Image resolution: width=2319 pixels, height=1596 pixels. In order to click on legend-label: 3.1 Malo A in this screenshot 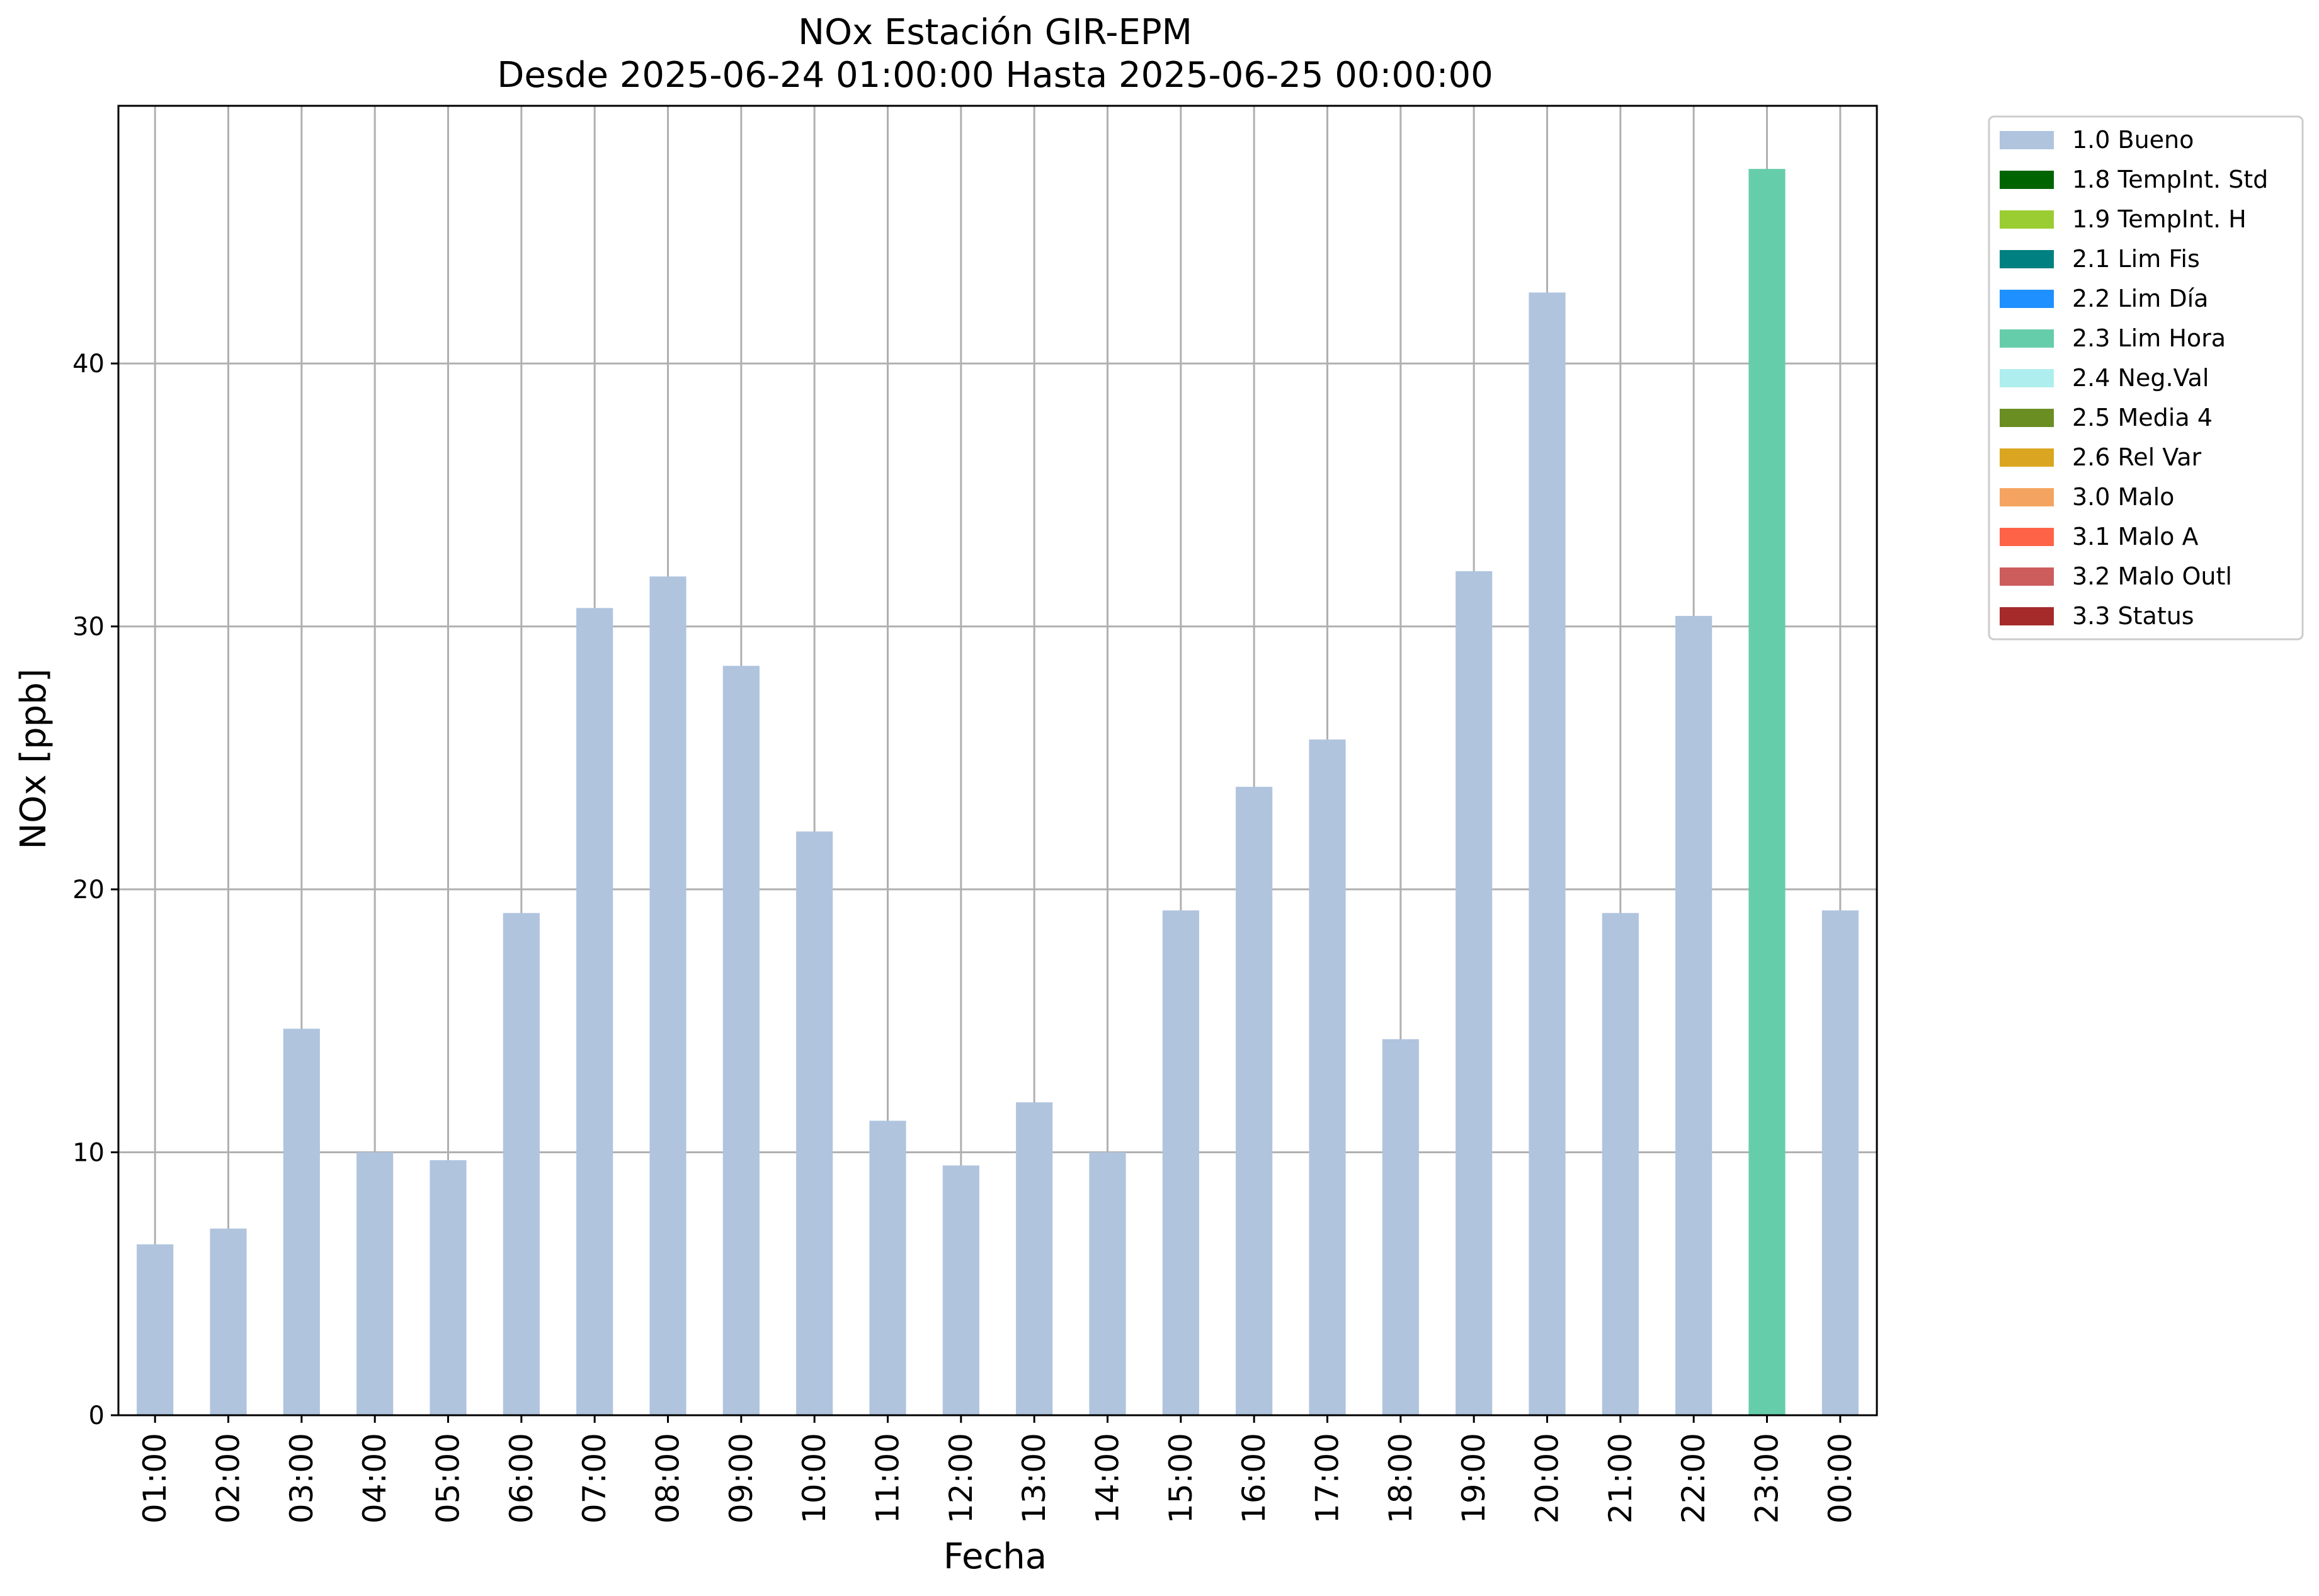, I will do `click(2135, 536)`.